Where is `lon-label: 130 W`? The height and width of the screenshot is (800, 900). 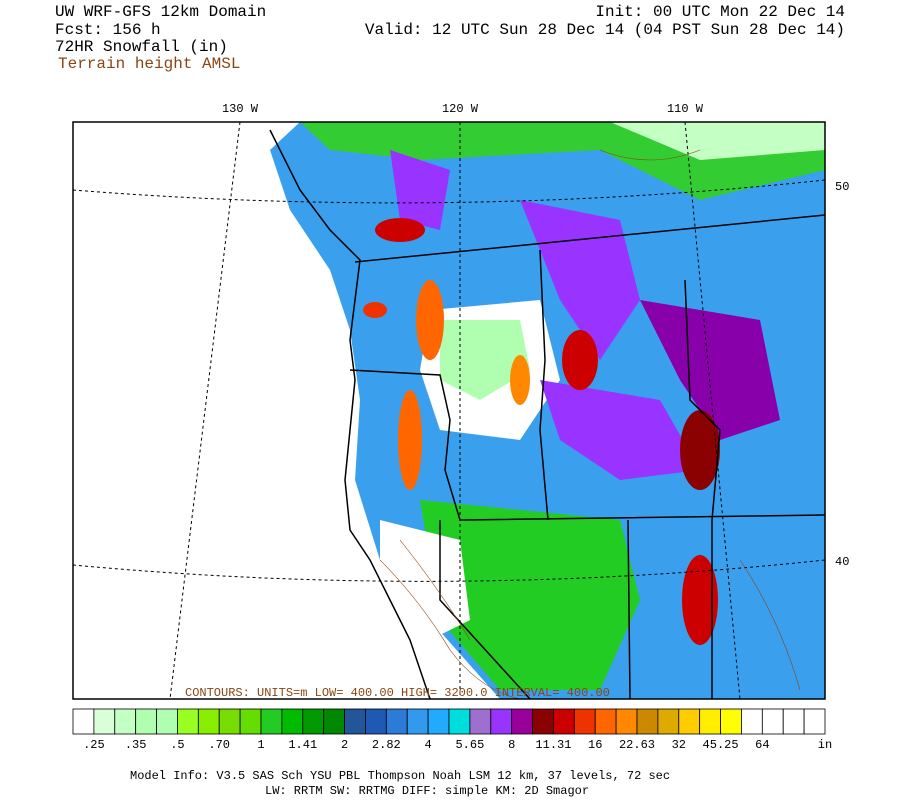 lon-label: 130 W is located at coordinates (240, 109).